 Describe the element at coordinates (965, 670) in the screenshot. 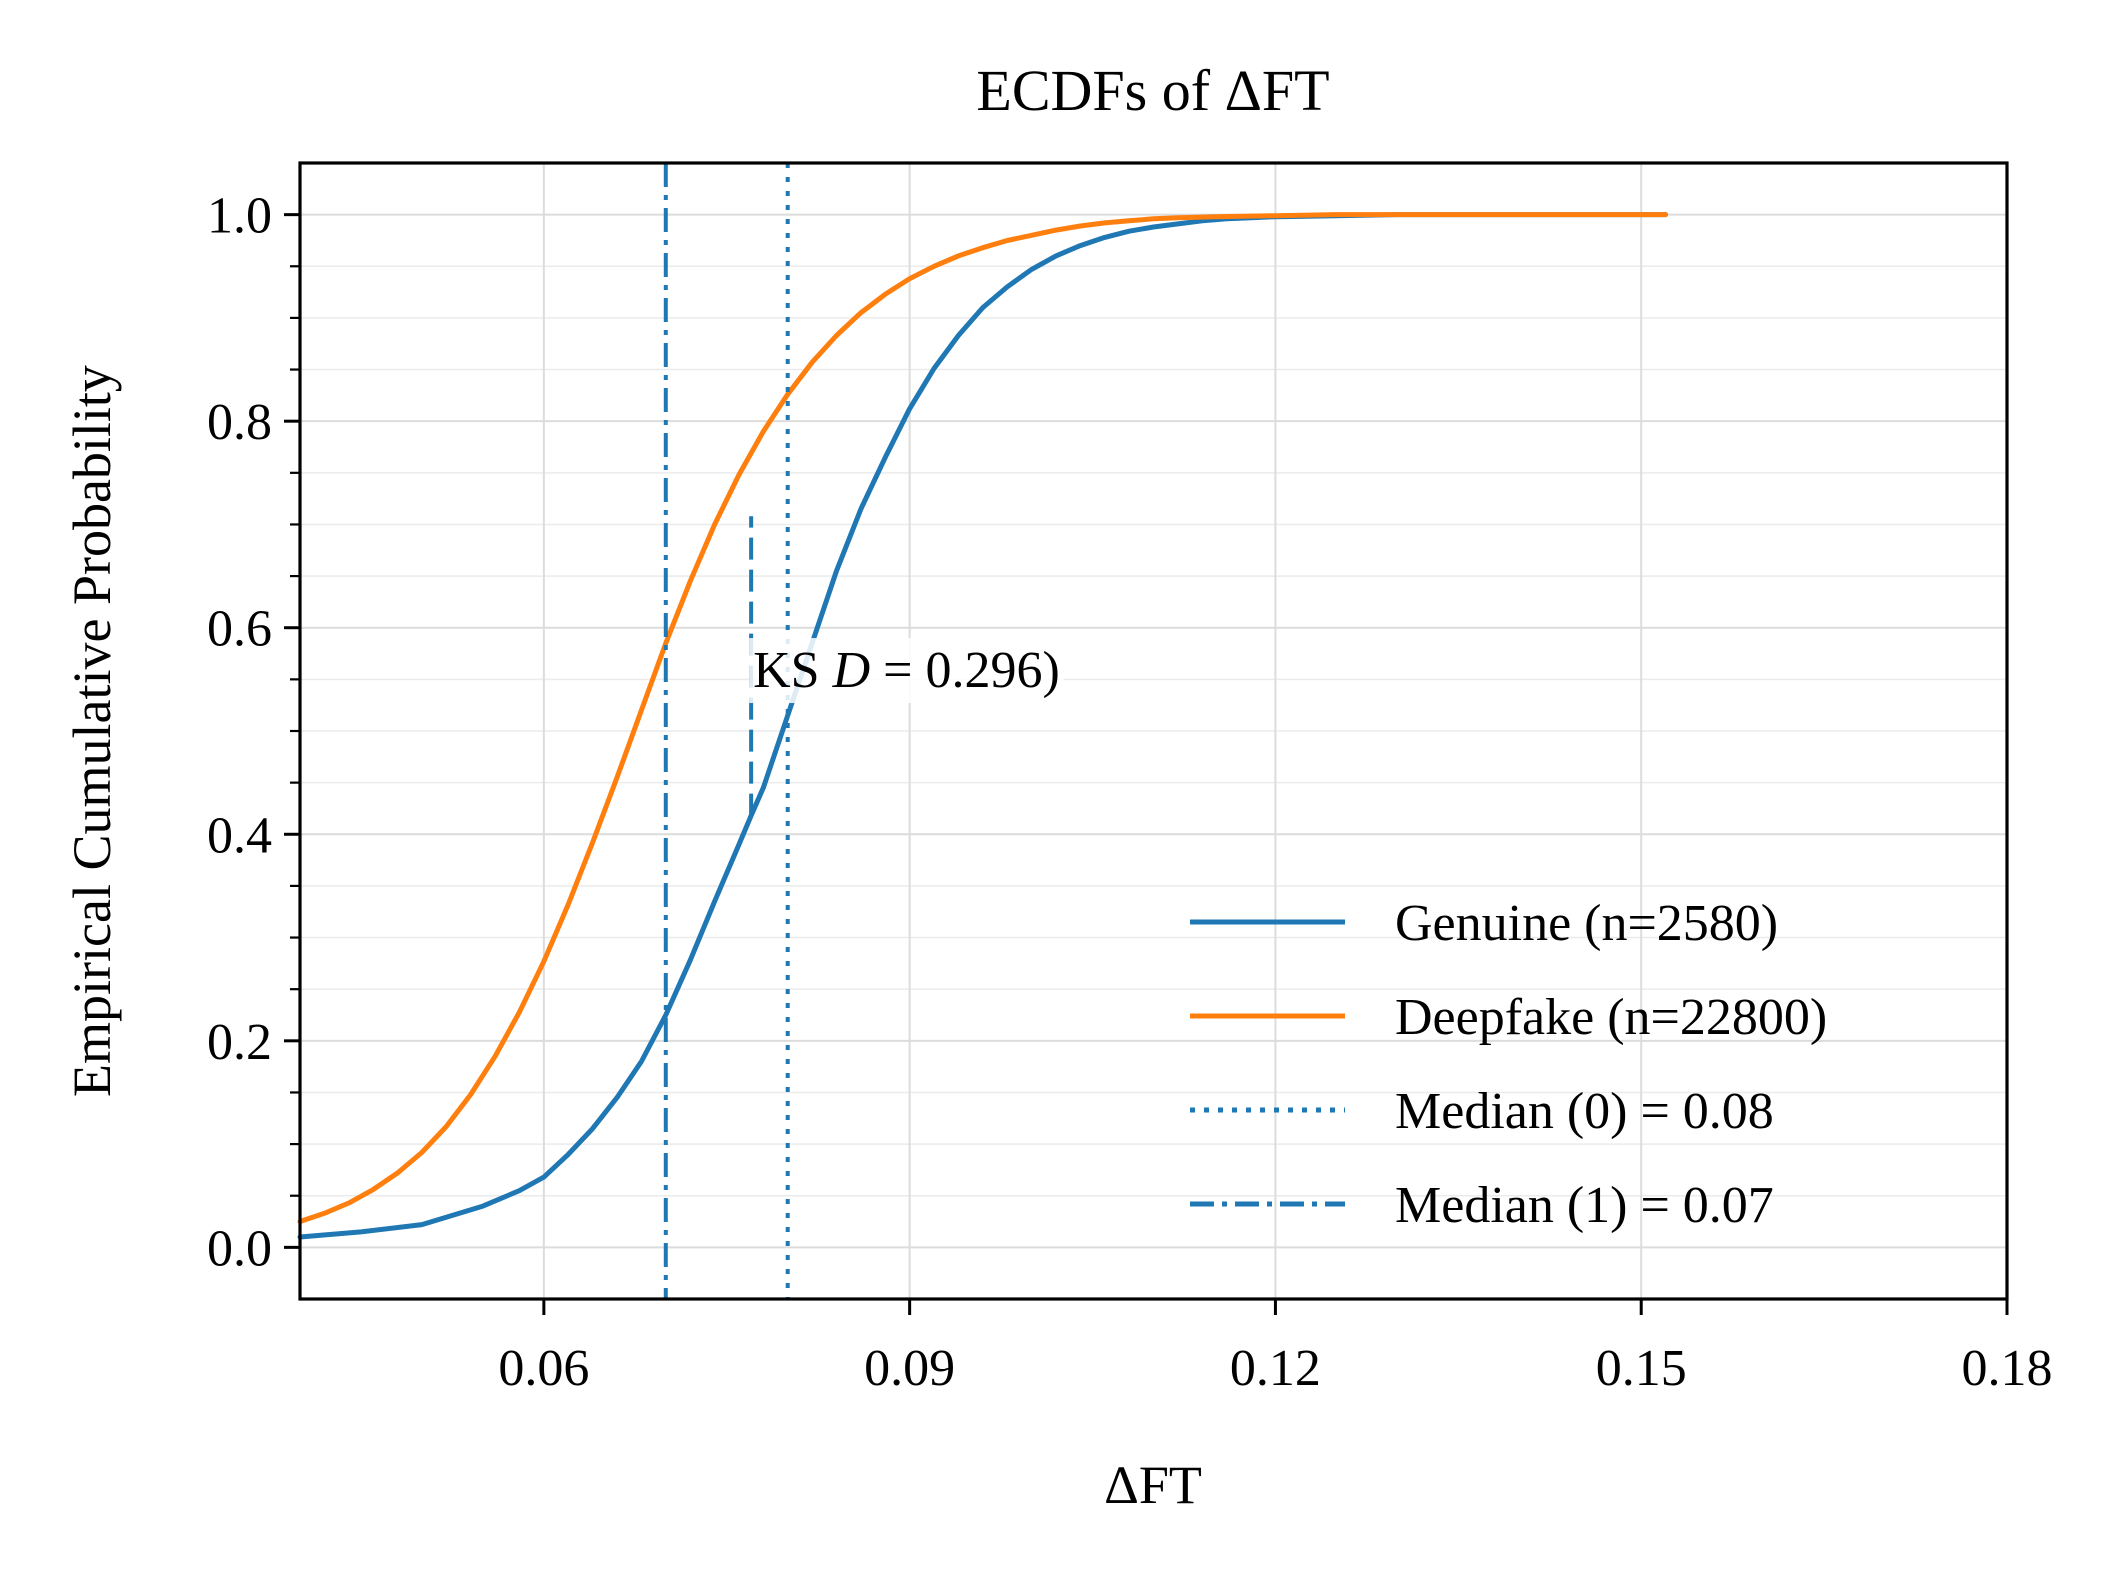

I see `ks-annotation-value: = 0.296)` at that location.